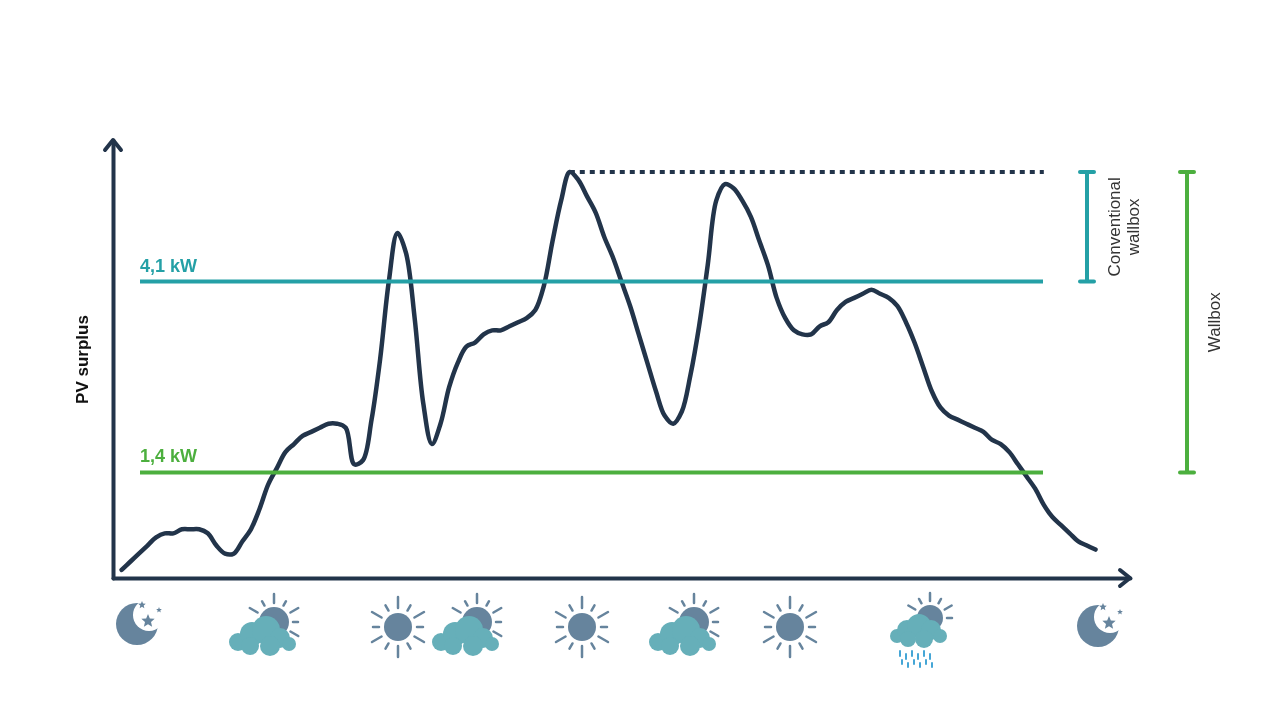  Describe the element at coordinates (82, 359) in the screenshot. I see `y-axis-title: PV surplus` at that location.